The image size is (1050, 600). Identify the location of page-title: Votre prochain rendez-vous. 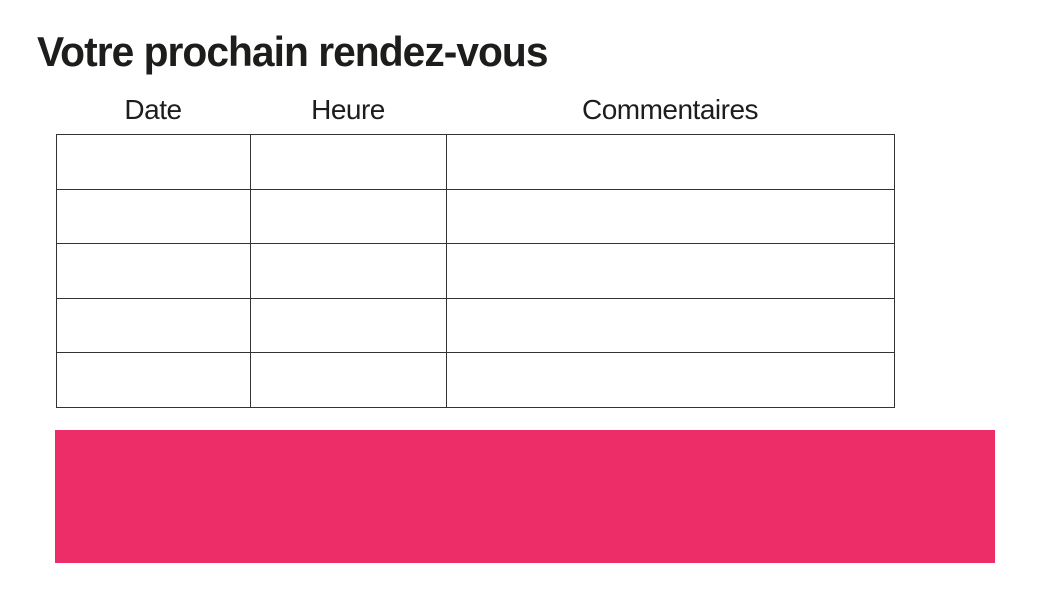
(293, 51).